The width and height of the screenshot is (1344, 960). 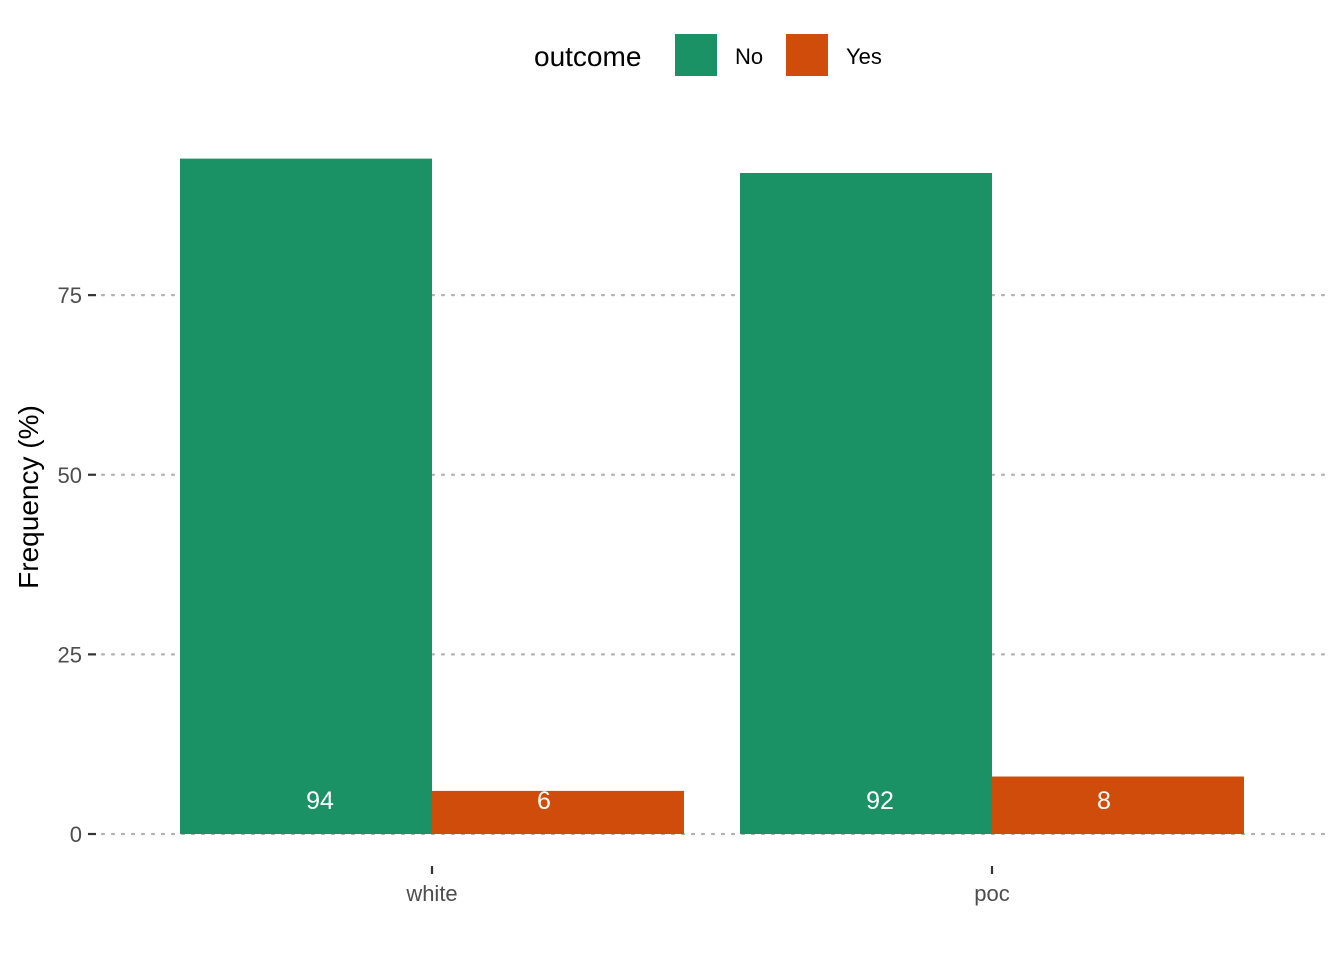 I want to click on y-tick-label: 0, so click(x=76, y=834).